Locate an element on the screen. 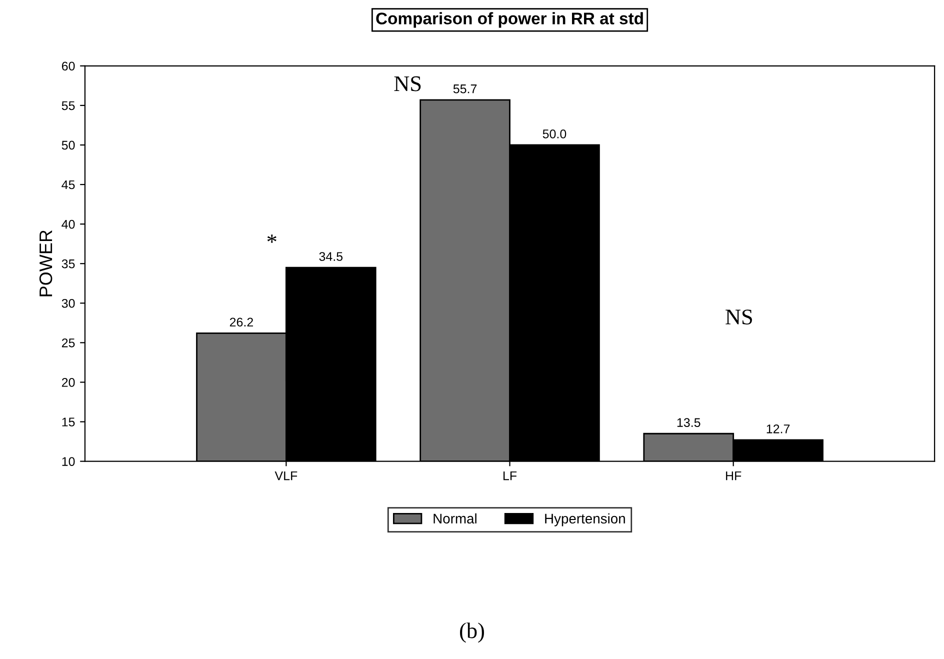  y-axis-title: POWER is located at coordinates (45, 263).